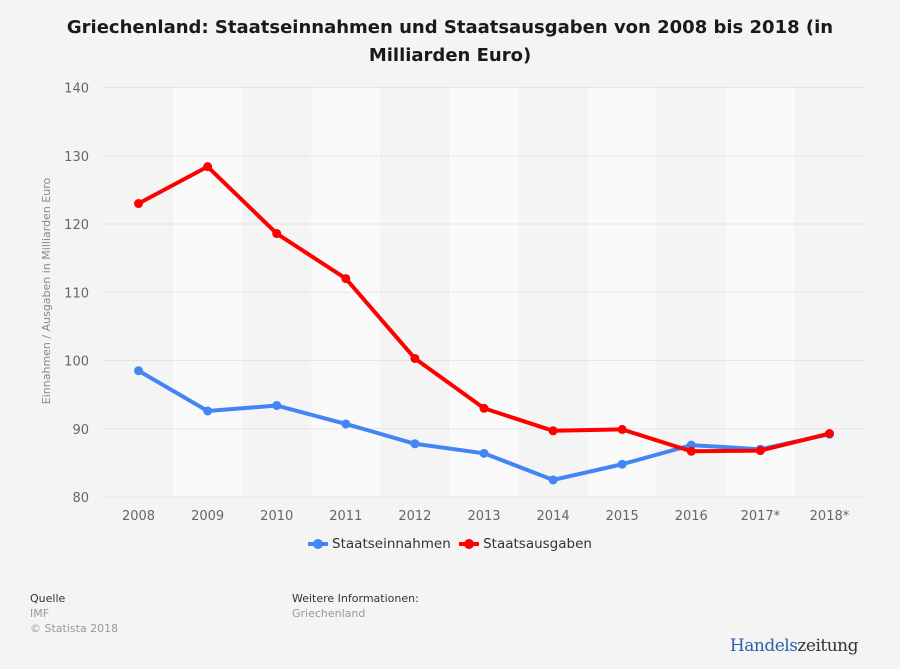 The image size is (900, 669). What do you see at coordinates (414, 516) in the screenshot?
I see `x-tick-label: 2012` at bounding box center [414, 516].